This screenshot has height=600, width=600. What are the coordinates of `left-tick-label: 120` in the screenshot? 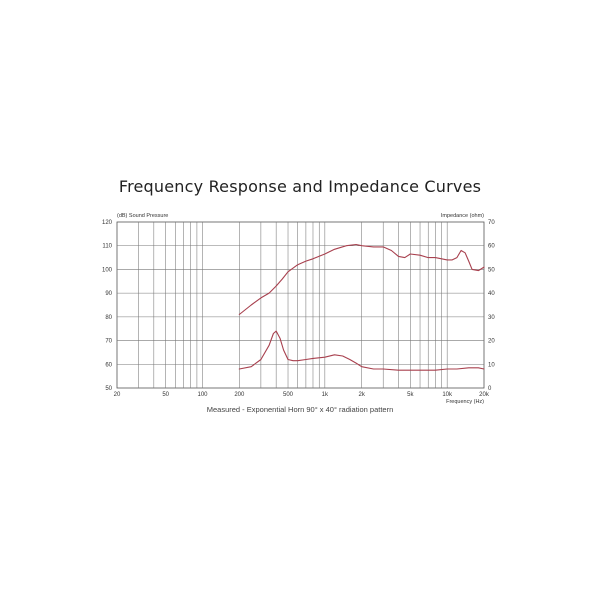 It's located at (107, 223).